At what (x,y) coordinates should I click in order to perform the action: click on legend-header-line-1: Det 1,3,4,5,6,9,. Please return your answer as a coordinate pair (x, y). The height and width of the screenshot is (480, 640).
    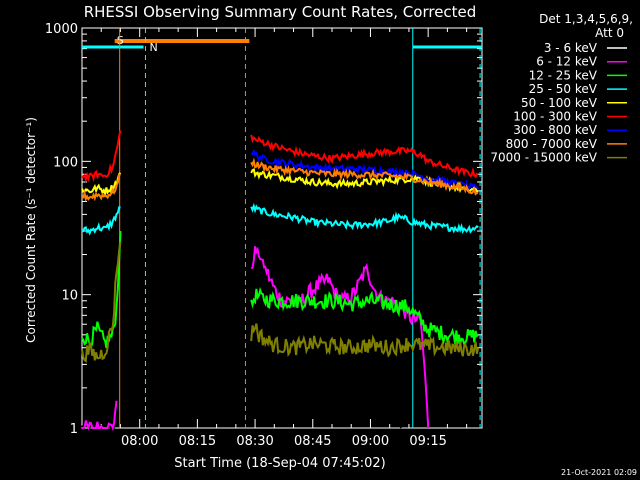
    Looking at the image, I should click on (586, 19).